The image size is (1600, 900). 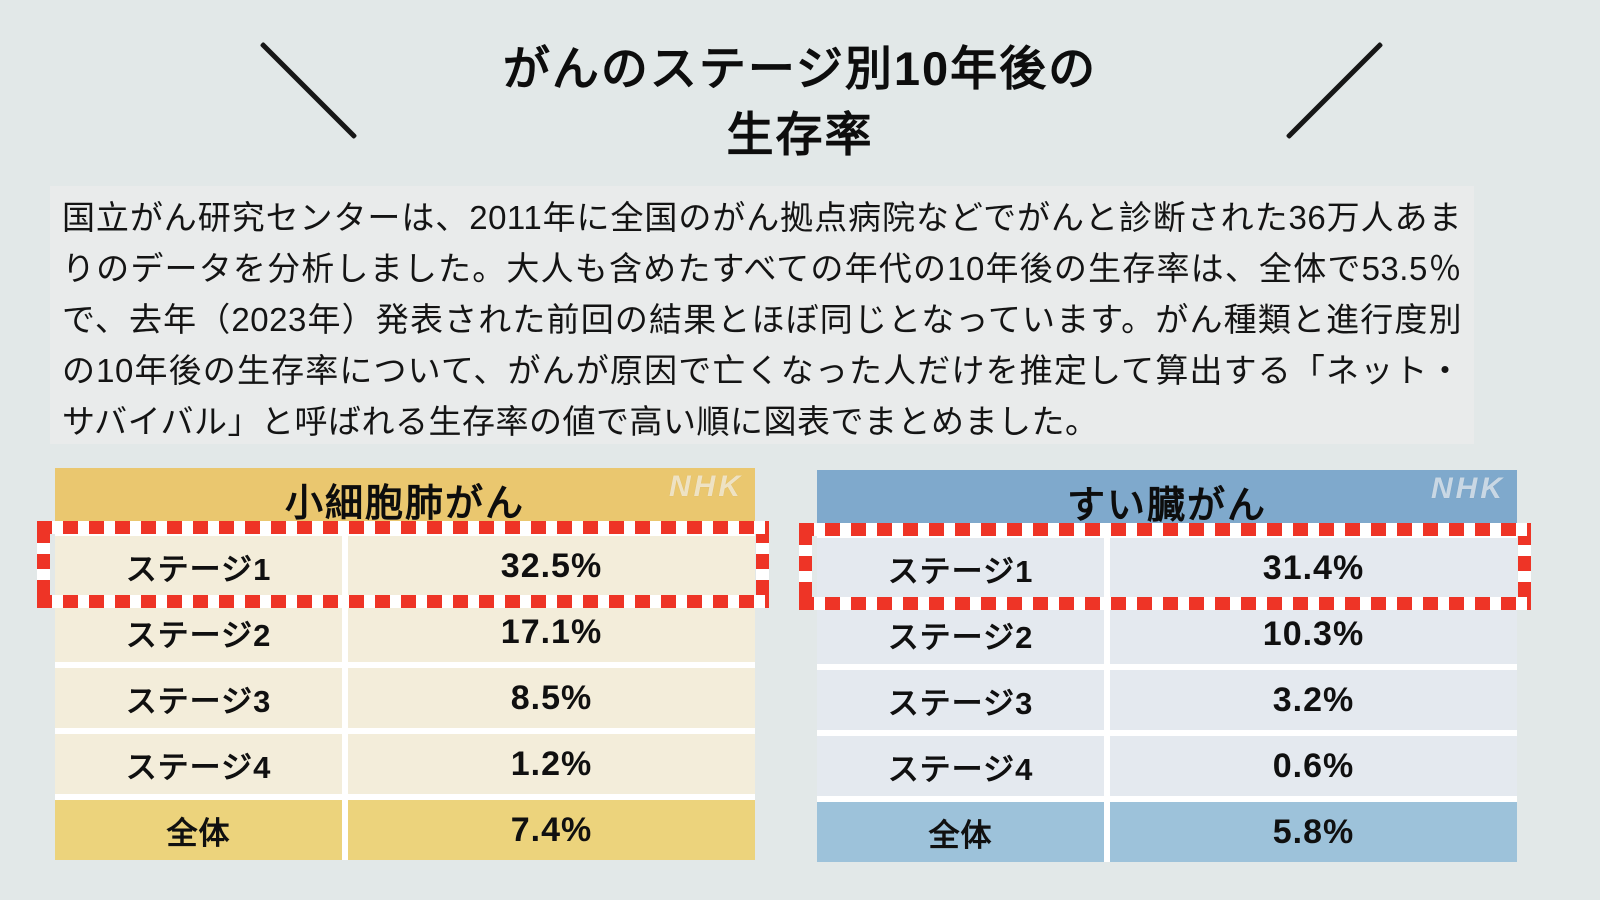 What do you see at coordinates (800, 134) in the screenshot?
I see `page-title-line-2: 生存率` at bounding box center [800, 134].